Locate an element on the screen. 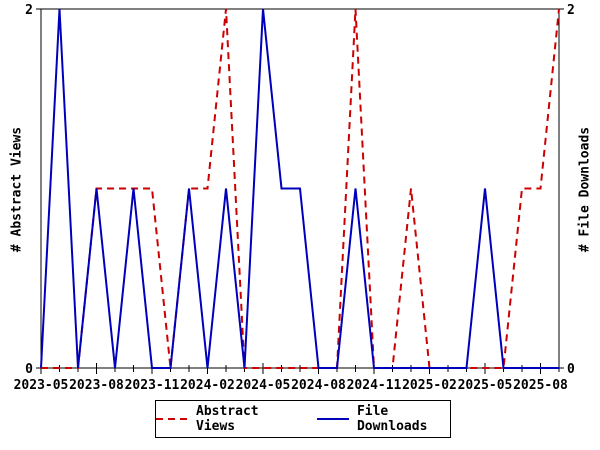 The height and width of the screenshot is (450, 600). y-right-tick-label: 0 is located at coordinates (571, 369).